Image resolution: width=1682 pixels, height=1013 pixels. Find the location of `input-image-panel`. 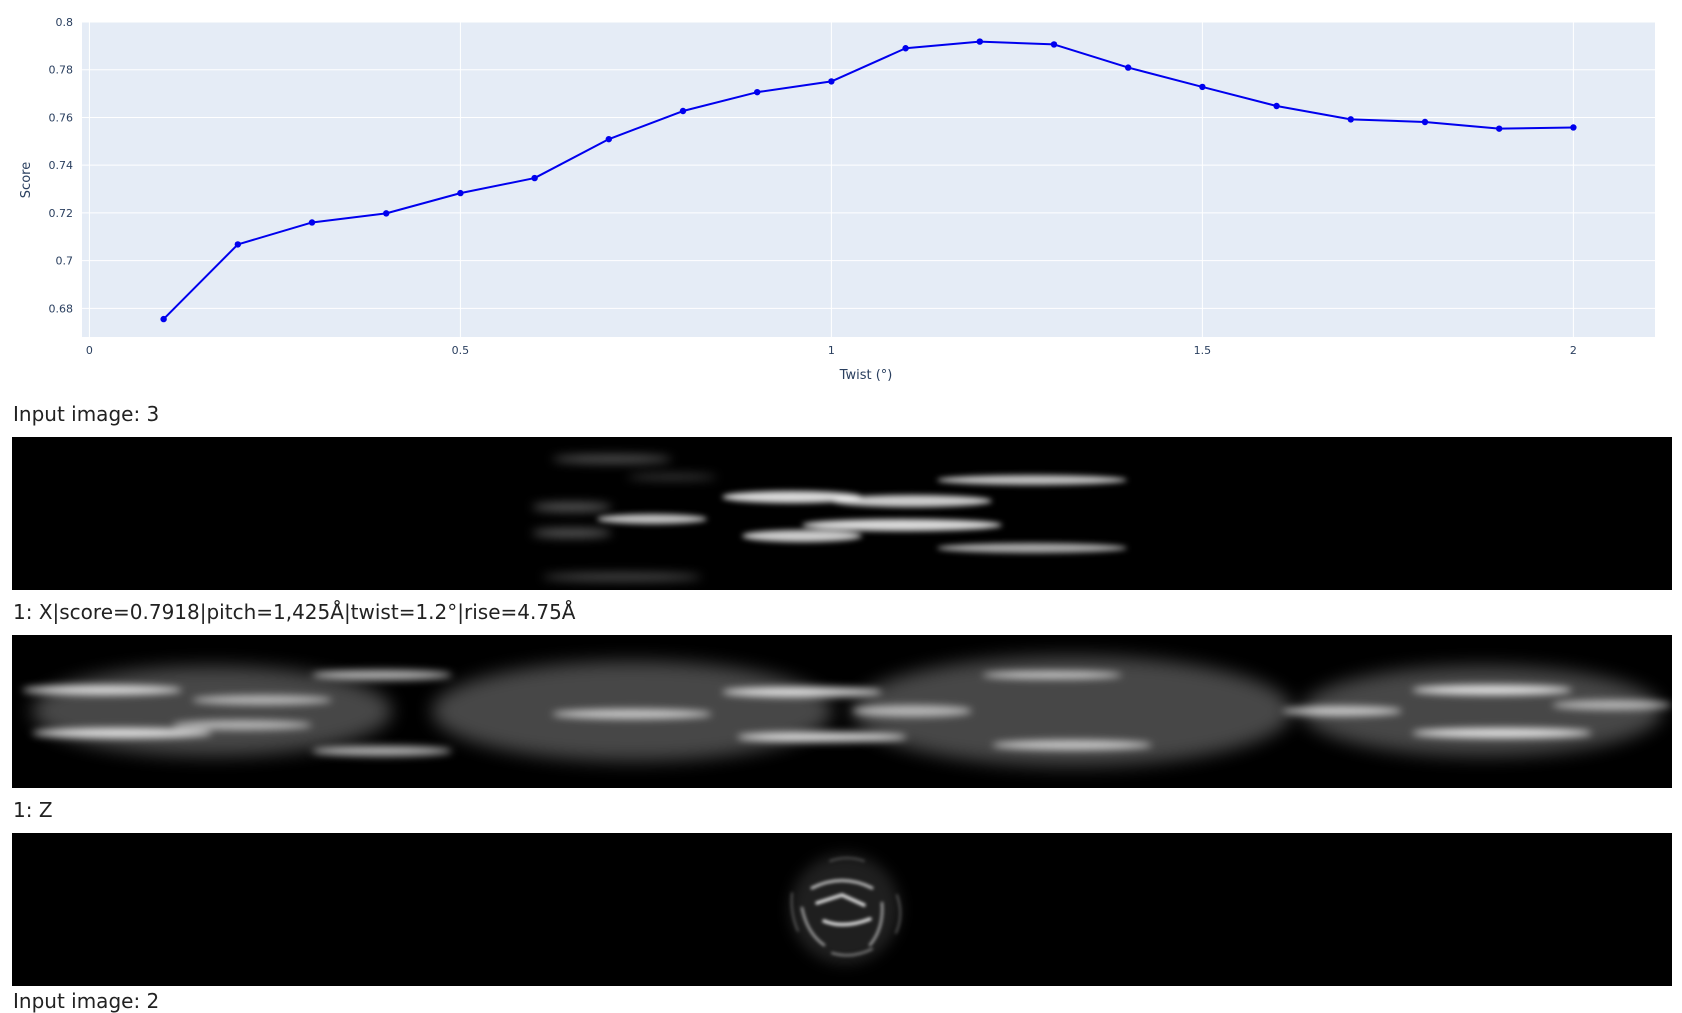

input-image-panel is located at coordinates (842, 513).